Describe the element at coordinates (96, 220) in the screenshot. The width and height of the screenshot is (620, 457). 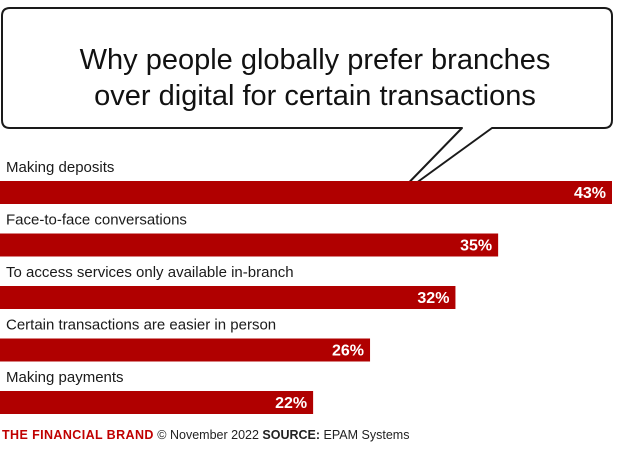
I see `category-label: Face-to-face conversations` at that location.